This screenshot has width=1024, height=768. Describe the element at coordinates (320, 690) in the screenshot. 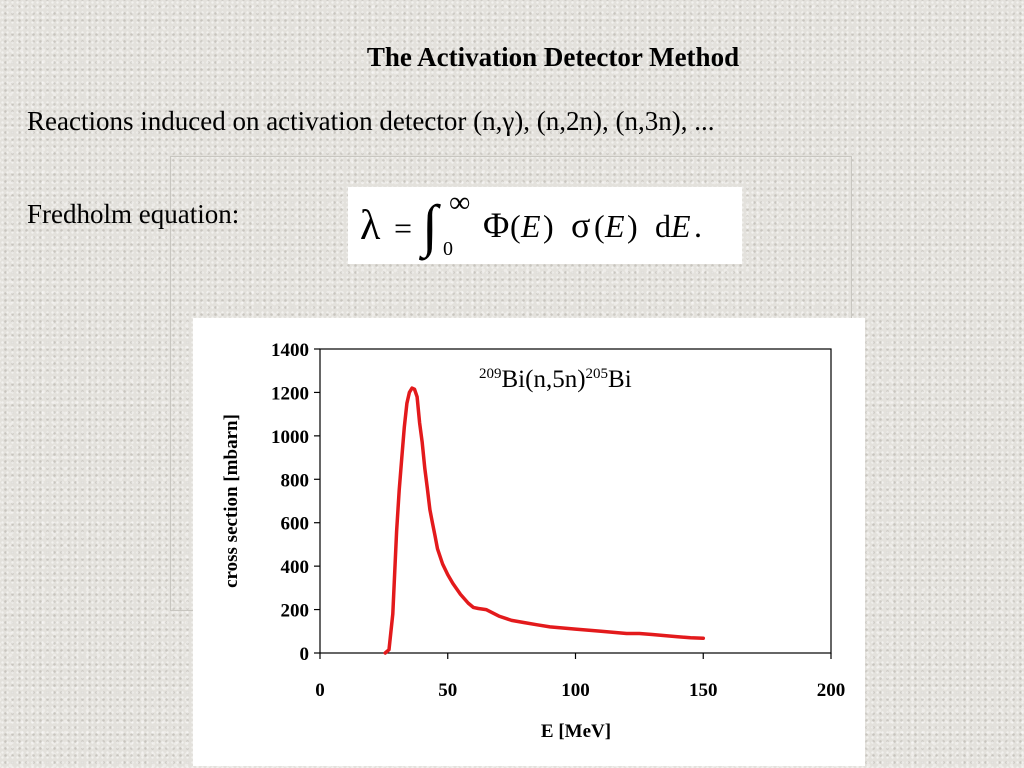

I see `x-tick-label-0: 0` at that location.